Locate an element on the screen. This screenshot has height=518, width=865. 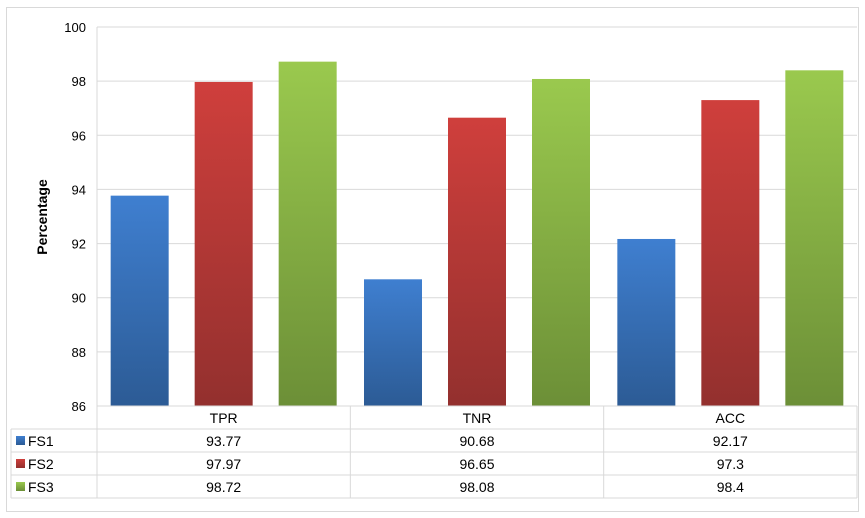
data-label: 97.3 is located at coordinates (730, 464).